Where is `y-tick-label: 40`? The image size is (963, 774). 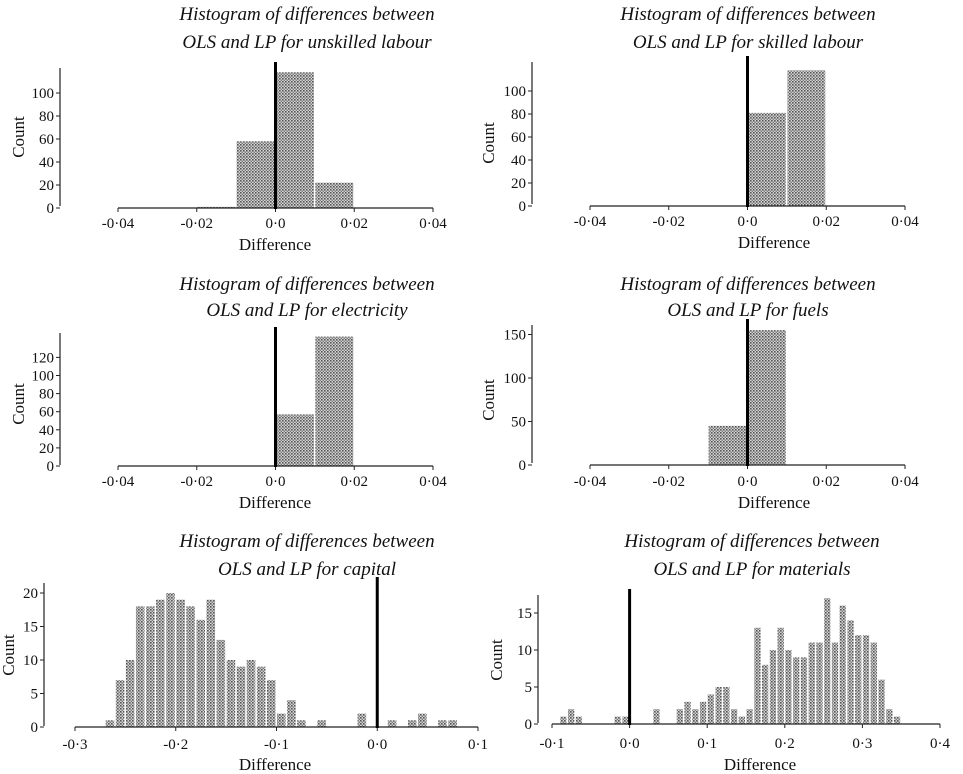 y-tick-label: 40 is located at coordinates (46, 163).